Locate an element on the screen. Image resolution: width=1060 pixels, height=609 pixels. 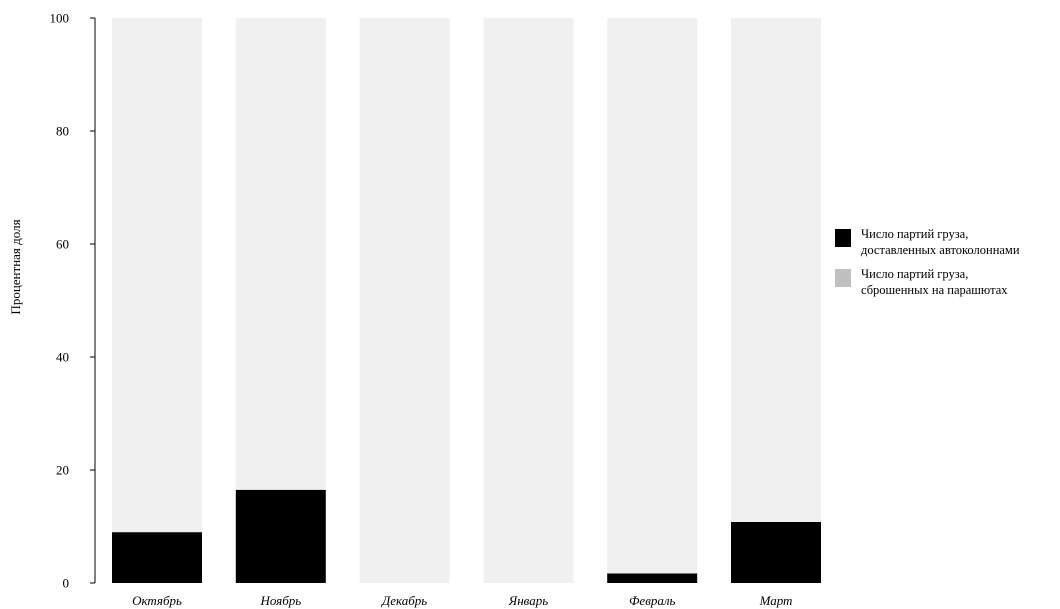
y-tick-label: 60 is located at coordinates (62, 244).